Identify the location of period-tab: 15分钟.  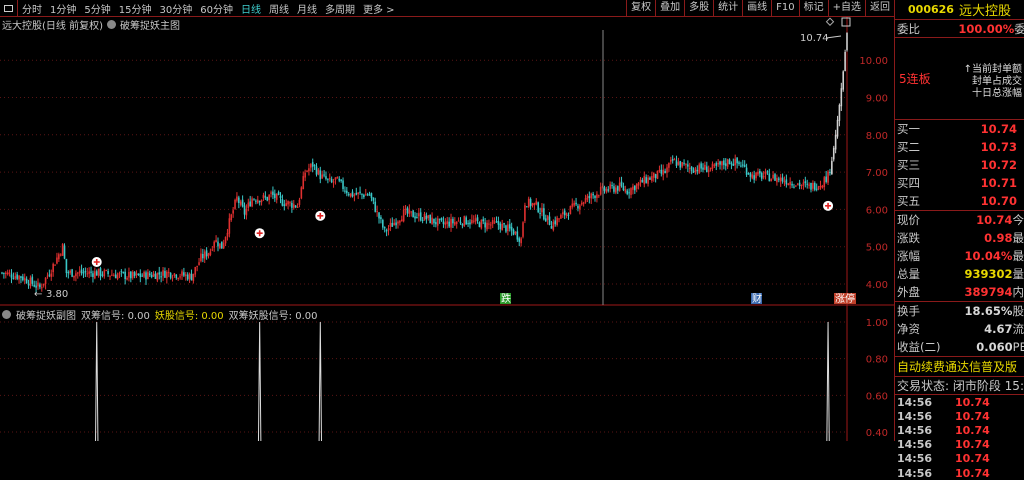
(135, 10).